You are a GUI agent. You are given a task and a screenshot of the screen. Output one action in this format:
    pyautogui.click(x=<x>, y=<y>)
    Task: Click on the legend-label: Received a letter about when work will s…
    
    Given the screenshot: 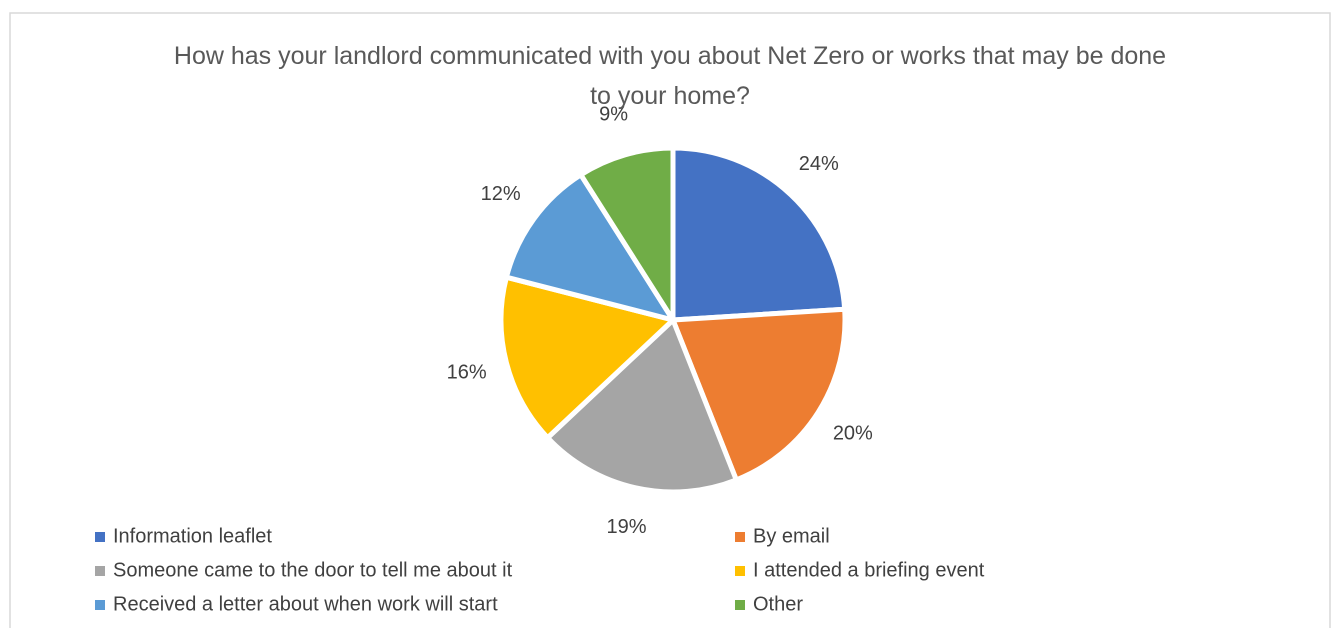 What is the action you would take?
    pyautogui.click(x=305, y=604)
    